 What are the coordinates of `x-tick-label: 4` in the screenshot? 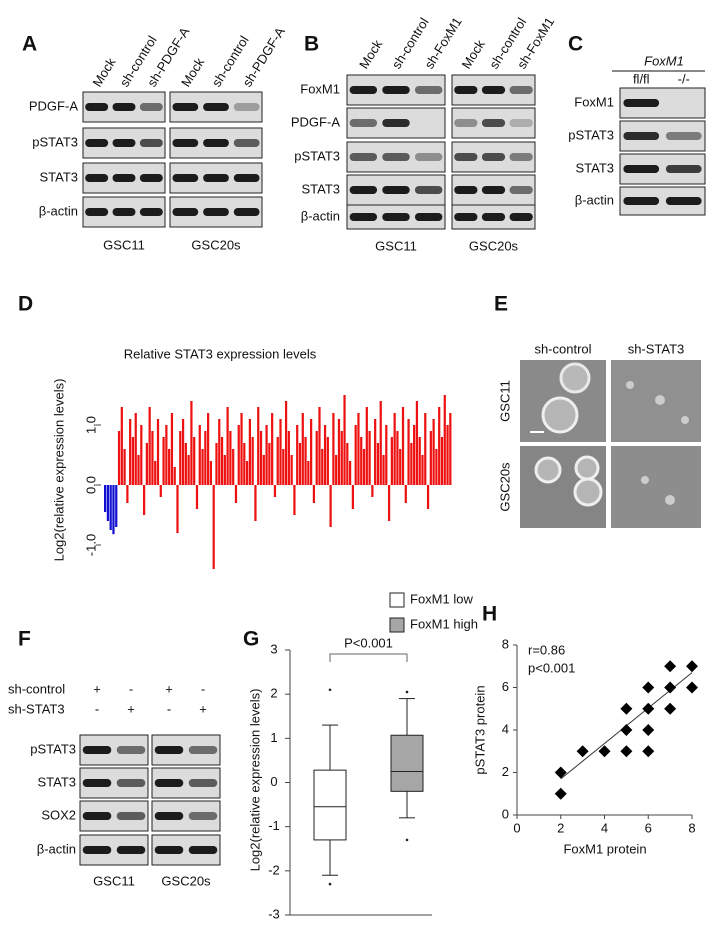 It's located at (604, 827).